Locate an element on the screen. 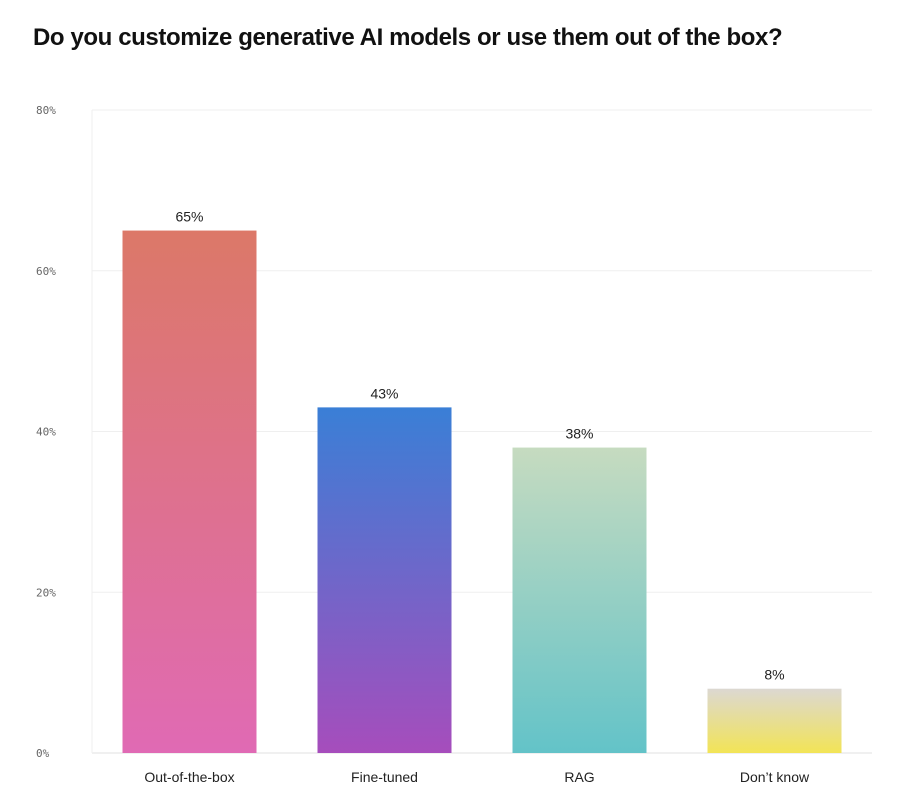 This screenshot has width=900, height=803. category-label: Fine-tuned is located at coordinates (384, 777).